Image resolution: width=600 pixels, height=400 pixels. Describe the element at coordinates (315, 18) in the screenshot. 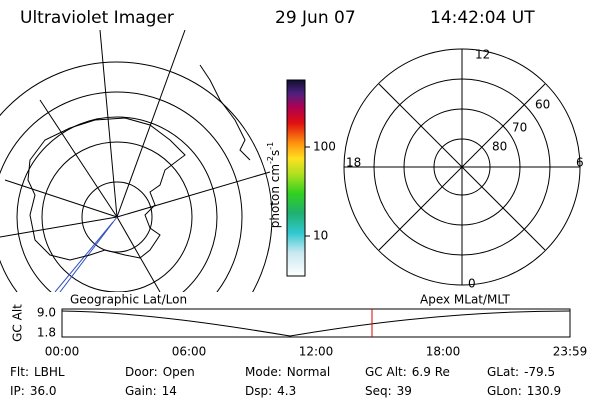

I see `date: 29 Jun 07` at that location.